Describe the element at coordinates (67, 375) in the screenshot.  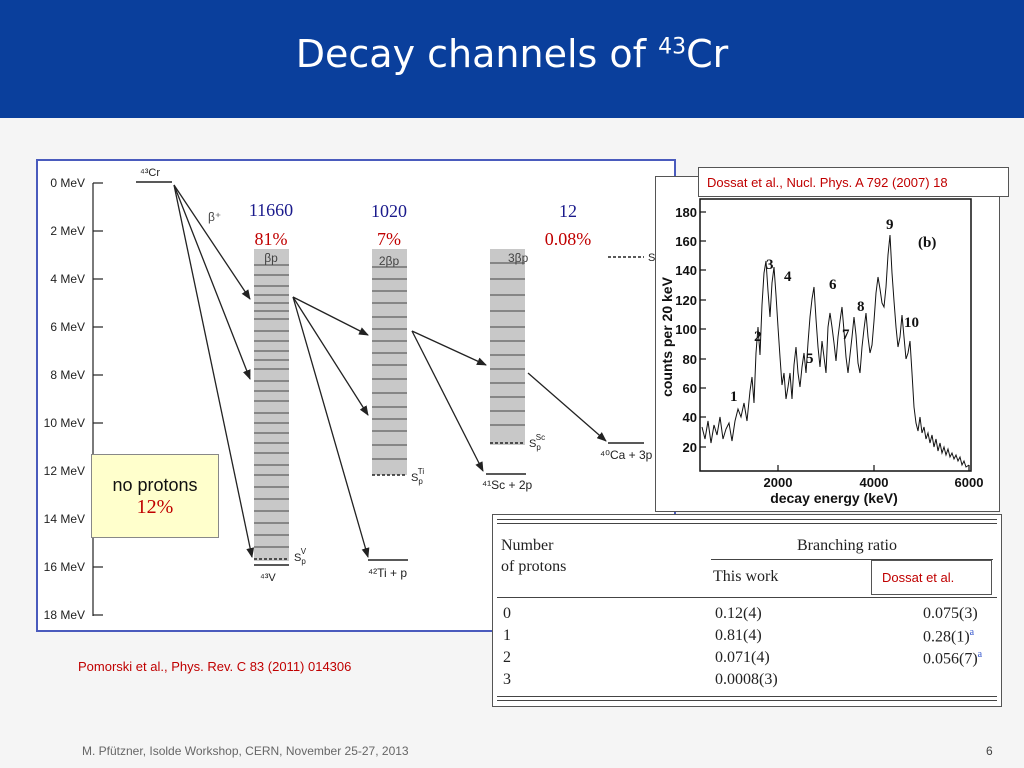
I see `y-tick-label: 8 MeV` at that location.